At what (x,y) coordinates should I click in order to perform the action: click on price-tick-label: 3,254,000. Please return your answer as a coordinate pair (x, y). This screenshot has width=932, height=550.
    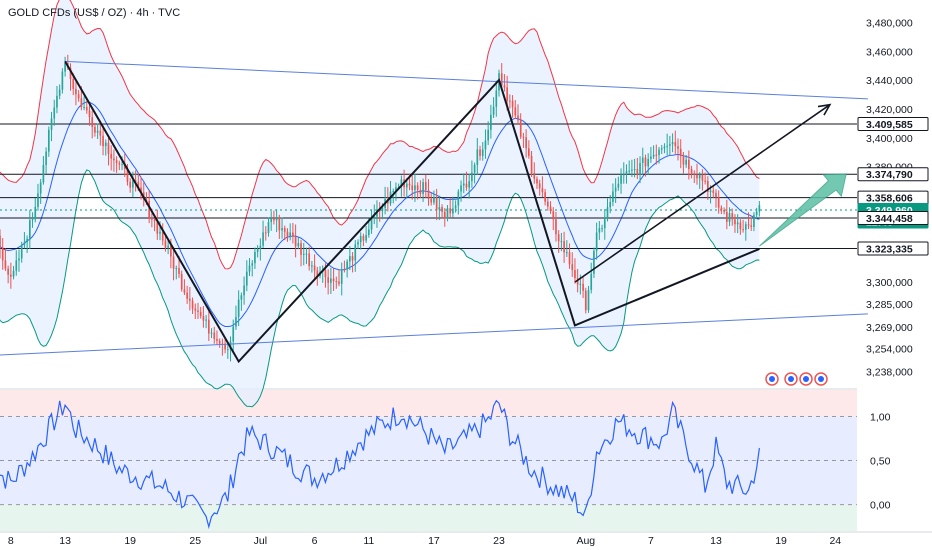
    Looking at the image, I should click on (889, 349).